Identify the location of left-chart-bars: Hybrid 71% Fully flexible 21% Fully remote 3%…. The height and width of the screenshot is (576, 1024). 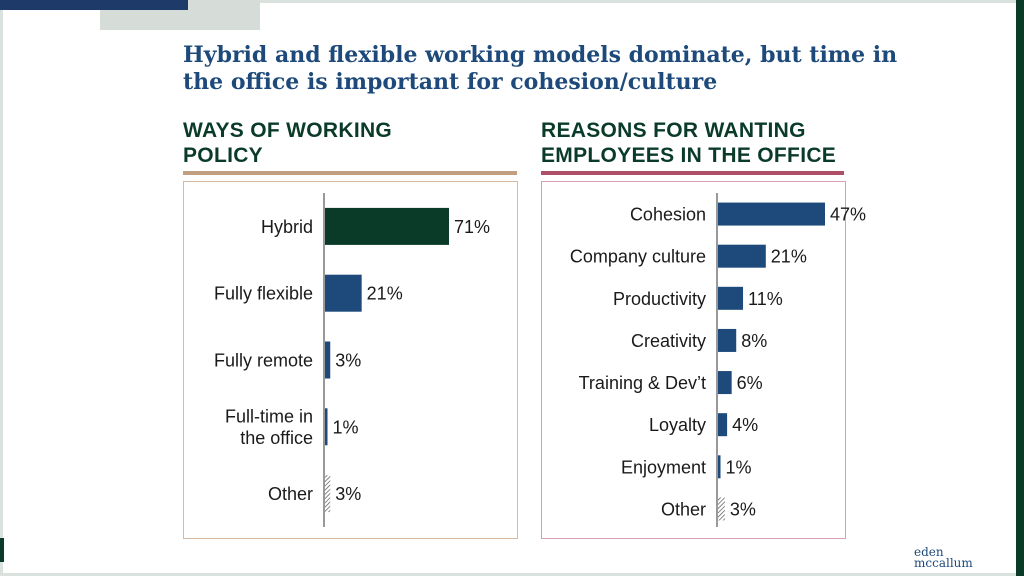
(352, 360).